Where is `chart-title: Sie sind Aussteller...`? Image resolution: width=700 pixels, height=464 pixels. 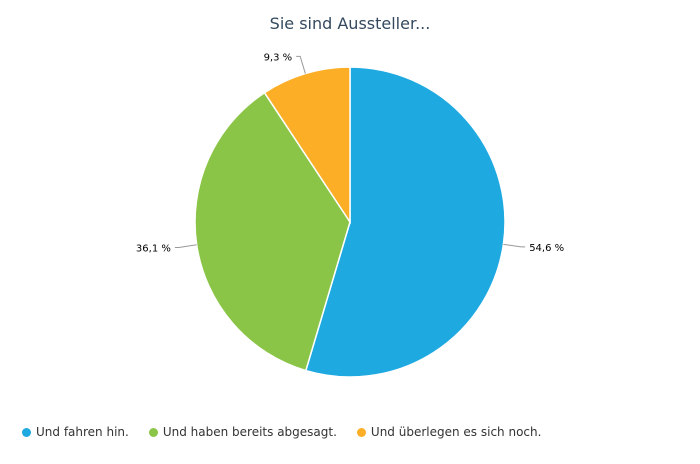
chart-title: Sie sind Aussteller... is located at coordinates (350, 23).